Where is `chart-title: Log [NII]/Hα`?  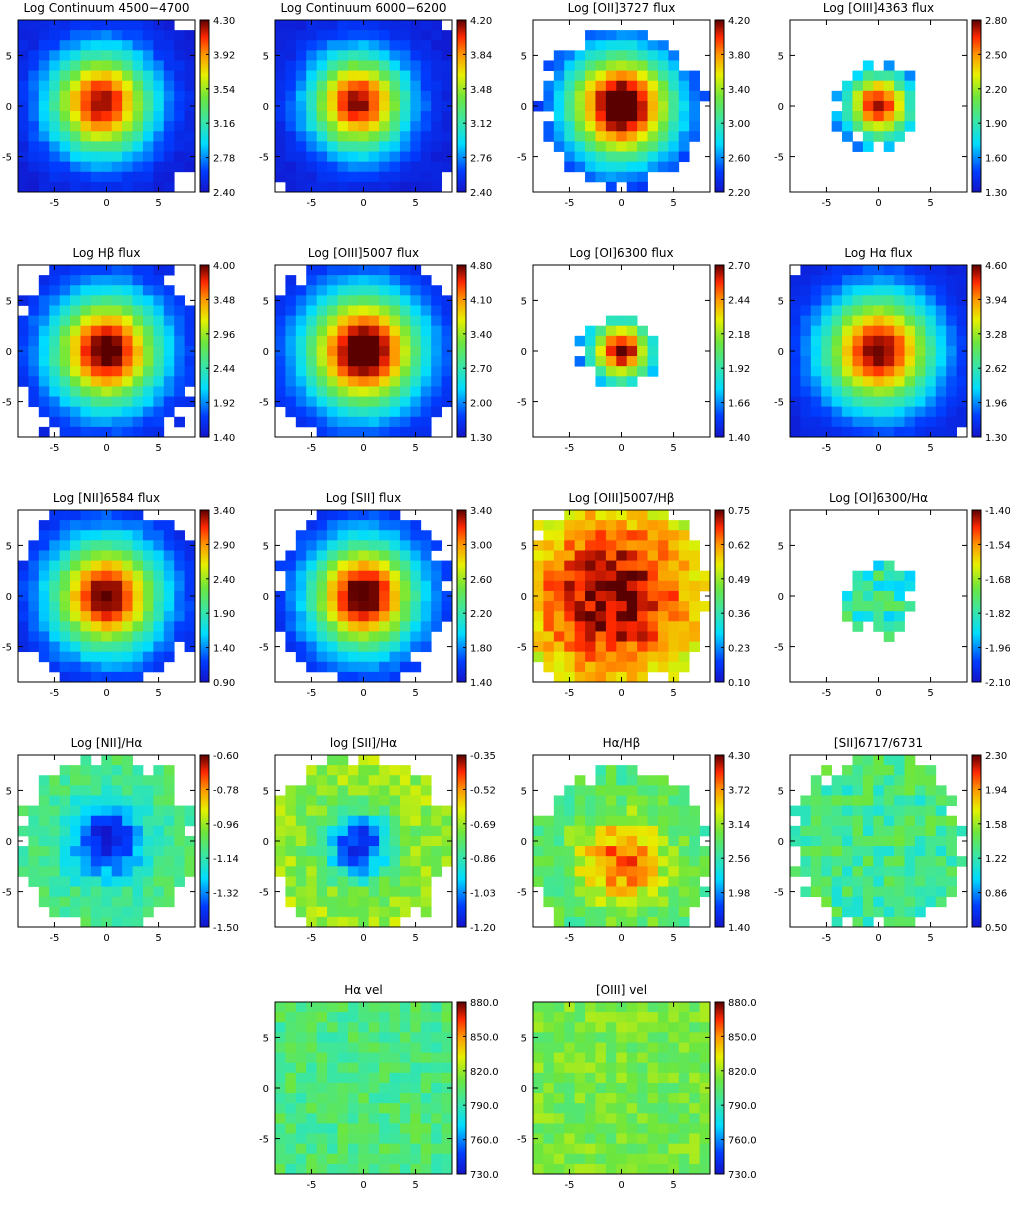 chart-title: Log [NII]/Hα is located at coordinates (107, 743).